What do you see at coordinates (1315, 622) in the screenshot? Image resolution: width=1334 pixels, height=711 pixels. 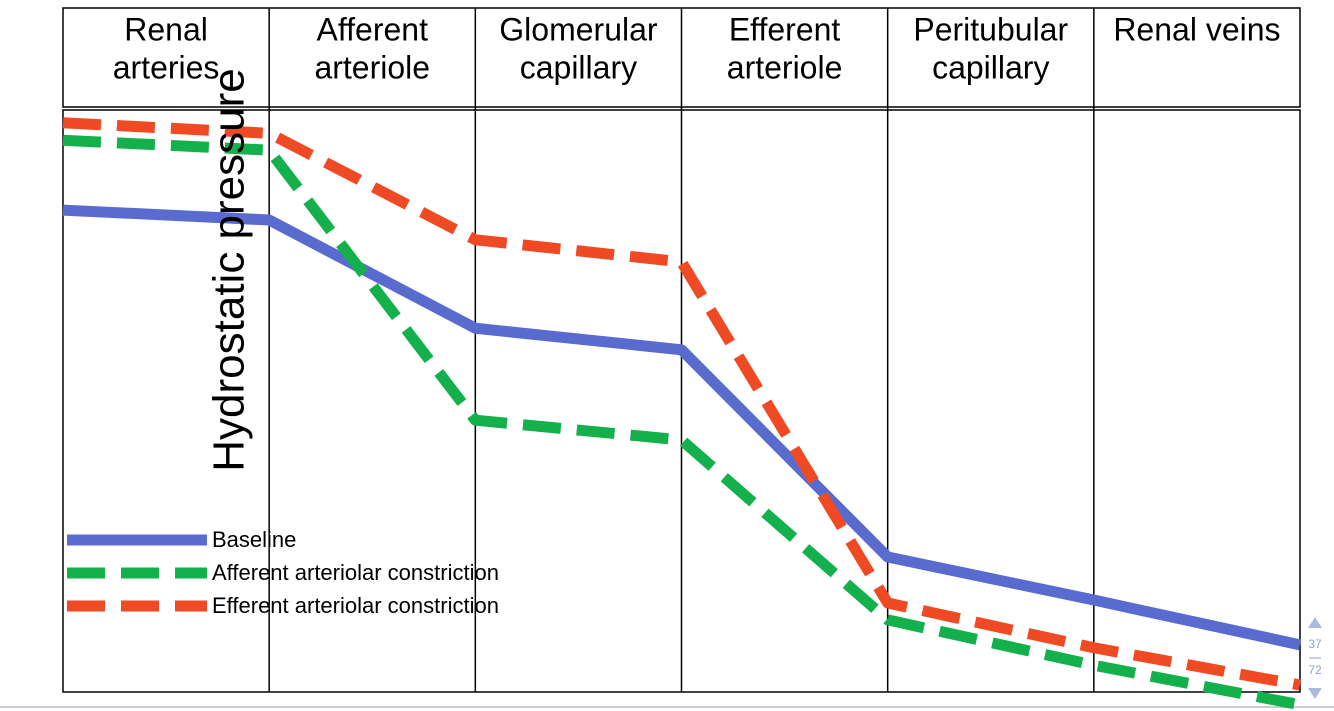 I see `pager-up` at bounding box center [1315, 622].